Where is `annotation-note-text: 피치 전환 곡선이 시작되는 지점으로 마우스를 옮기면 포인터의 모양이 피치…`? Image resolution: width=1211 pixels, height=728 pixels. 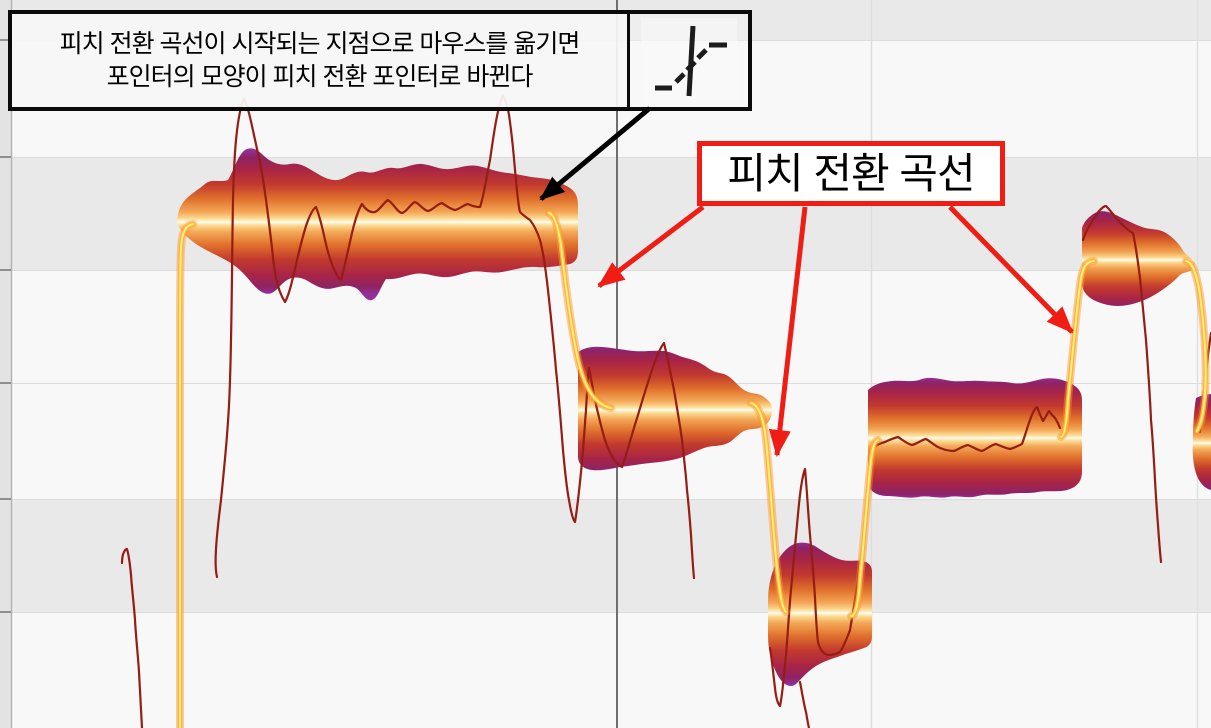 annotation-note-text: 피치 전환 곡선이 시작되는 지점으로 마우스를 옮기면 포인터의 모양이 피치… is located at coordinates (319, 60).